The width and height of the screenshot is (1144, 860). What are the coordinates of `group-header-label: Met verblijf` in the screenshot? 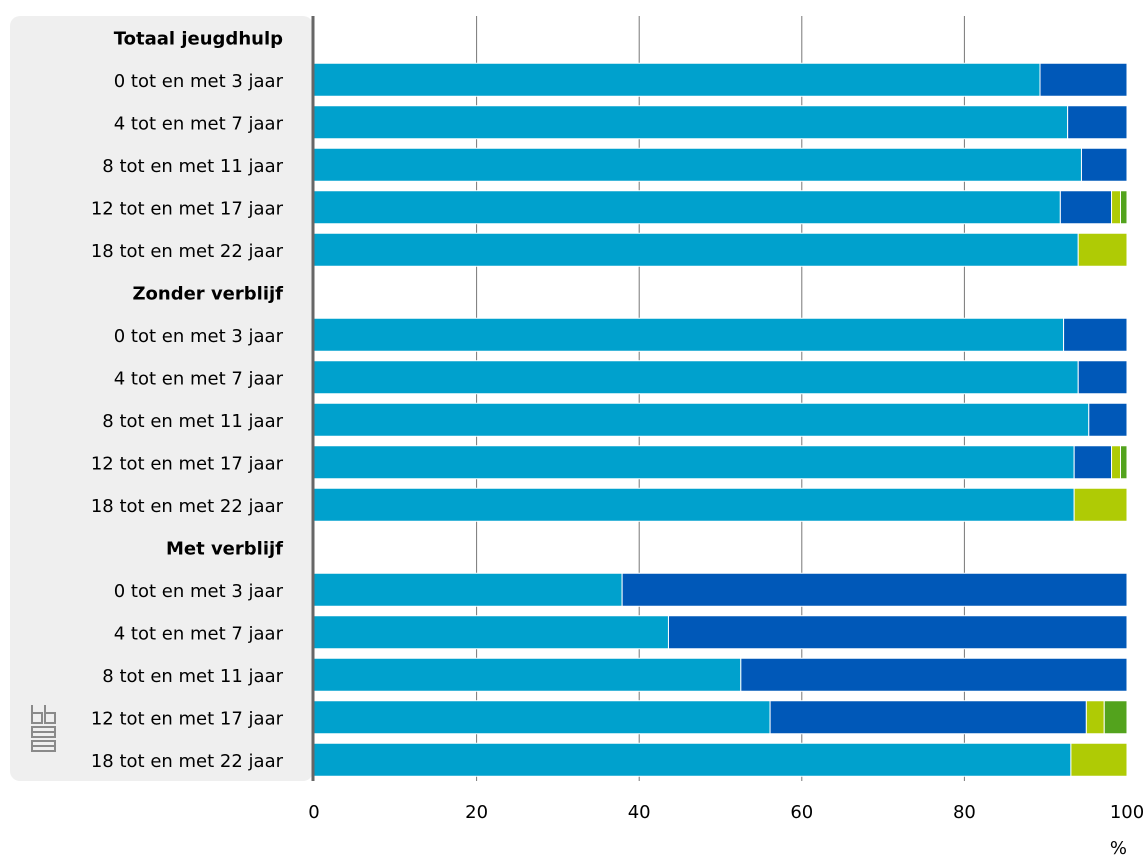 It's located at (224, 548).